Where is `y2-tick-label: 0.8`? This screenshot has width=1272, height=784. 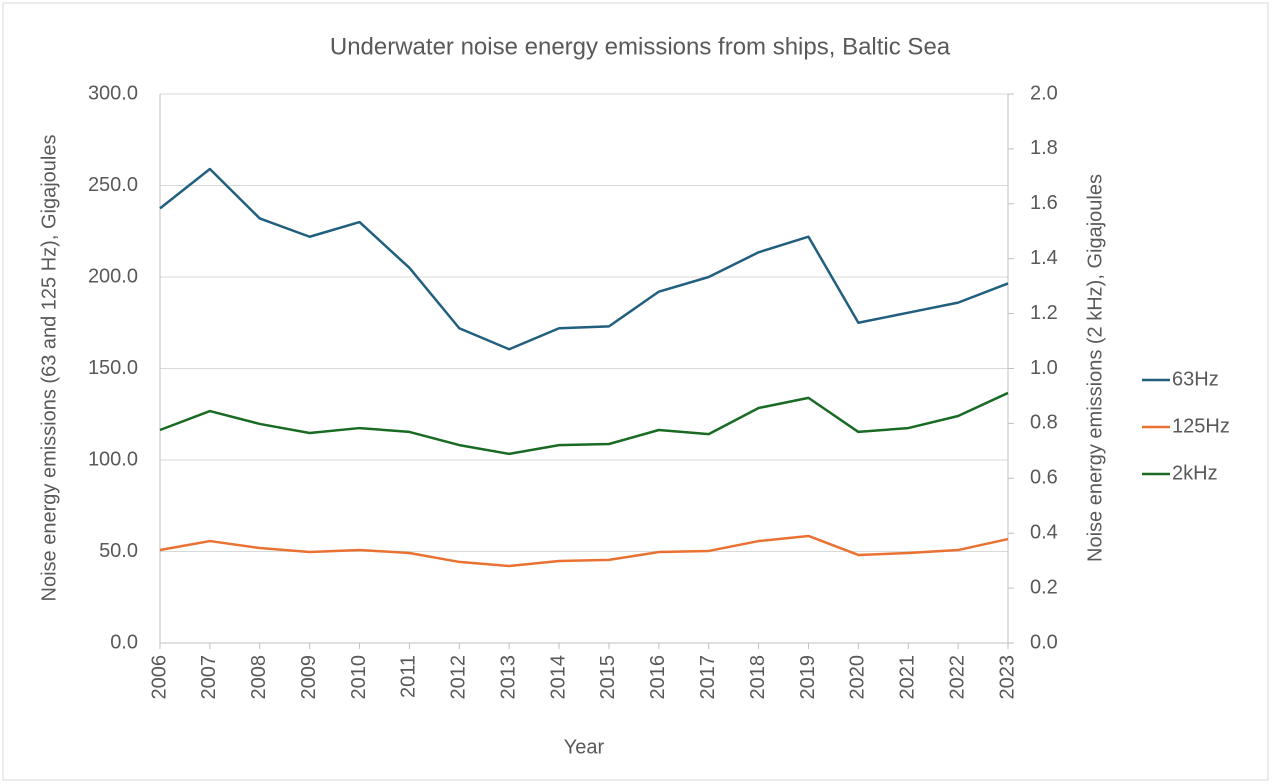 y2-tick-label: 0.8 is located at coordinates (1044, 423).